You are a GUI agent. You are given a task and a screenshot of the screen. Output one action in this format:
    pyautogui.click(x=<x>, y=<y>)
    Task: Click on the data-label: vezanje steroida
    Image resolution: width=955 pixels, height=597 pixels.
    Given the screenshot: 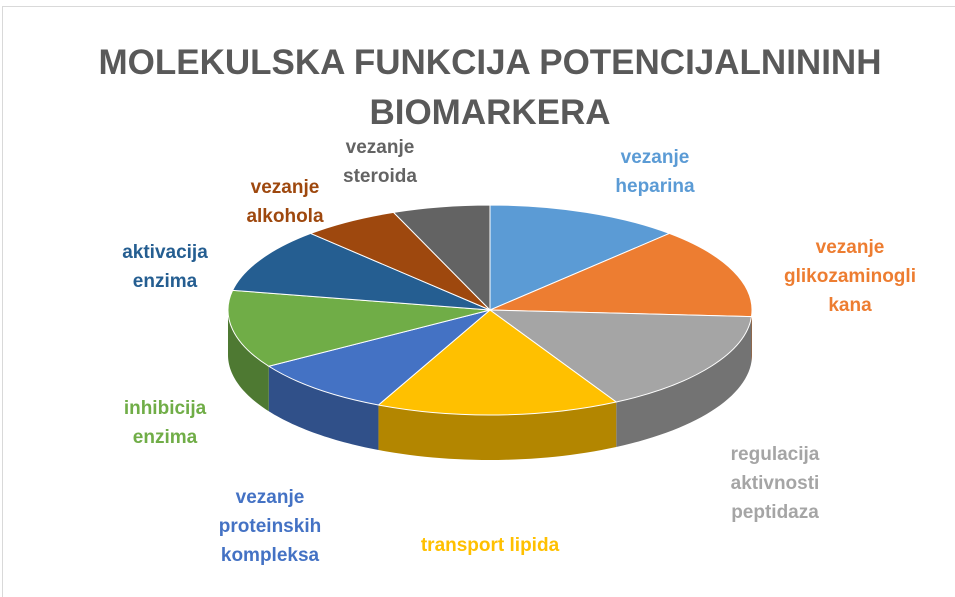 What is the action you would take?
    pyautogui.click(x=380, y=162)
    